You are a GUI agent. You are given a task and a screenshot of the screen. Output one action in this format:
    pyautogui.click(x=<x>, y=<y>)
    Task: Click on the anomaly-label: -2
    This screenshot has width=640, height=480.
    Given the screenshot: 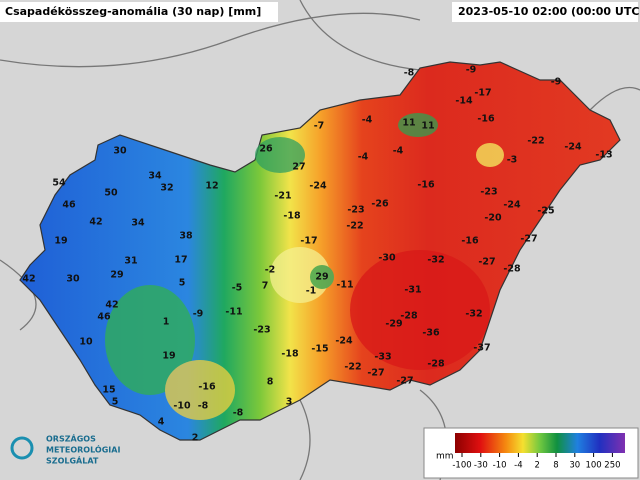 What is the action you would take?
    pyautogui.click(x=270, y=270)
    